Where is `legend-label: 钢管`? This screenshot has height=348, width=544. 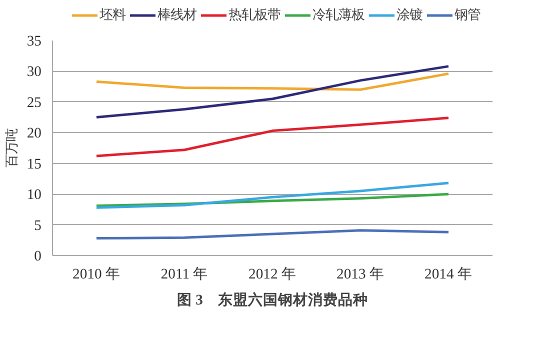
legend-label: 钢管 is located at coordinates (467, 15).